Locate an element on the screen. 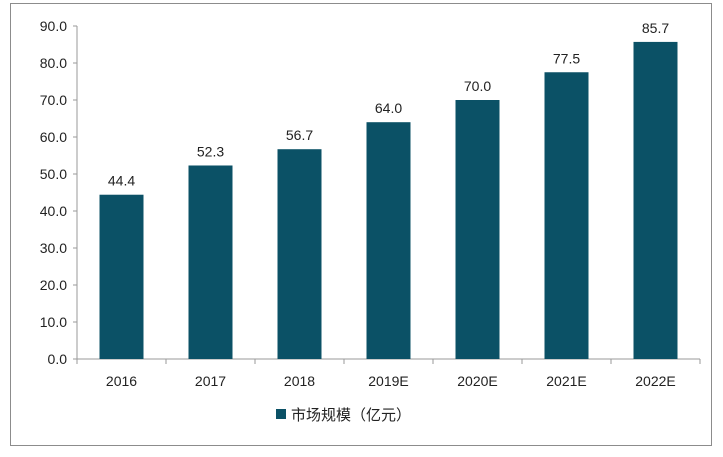  x-tick-label: 2022E is located at coordinates (655, 381).